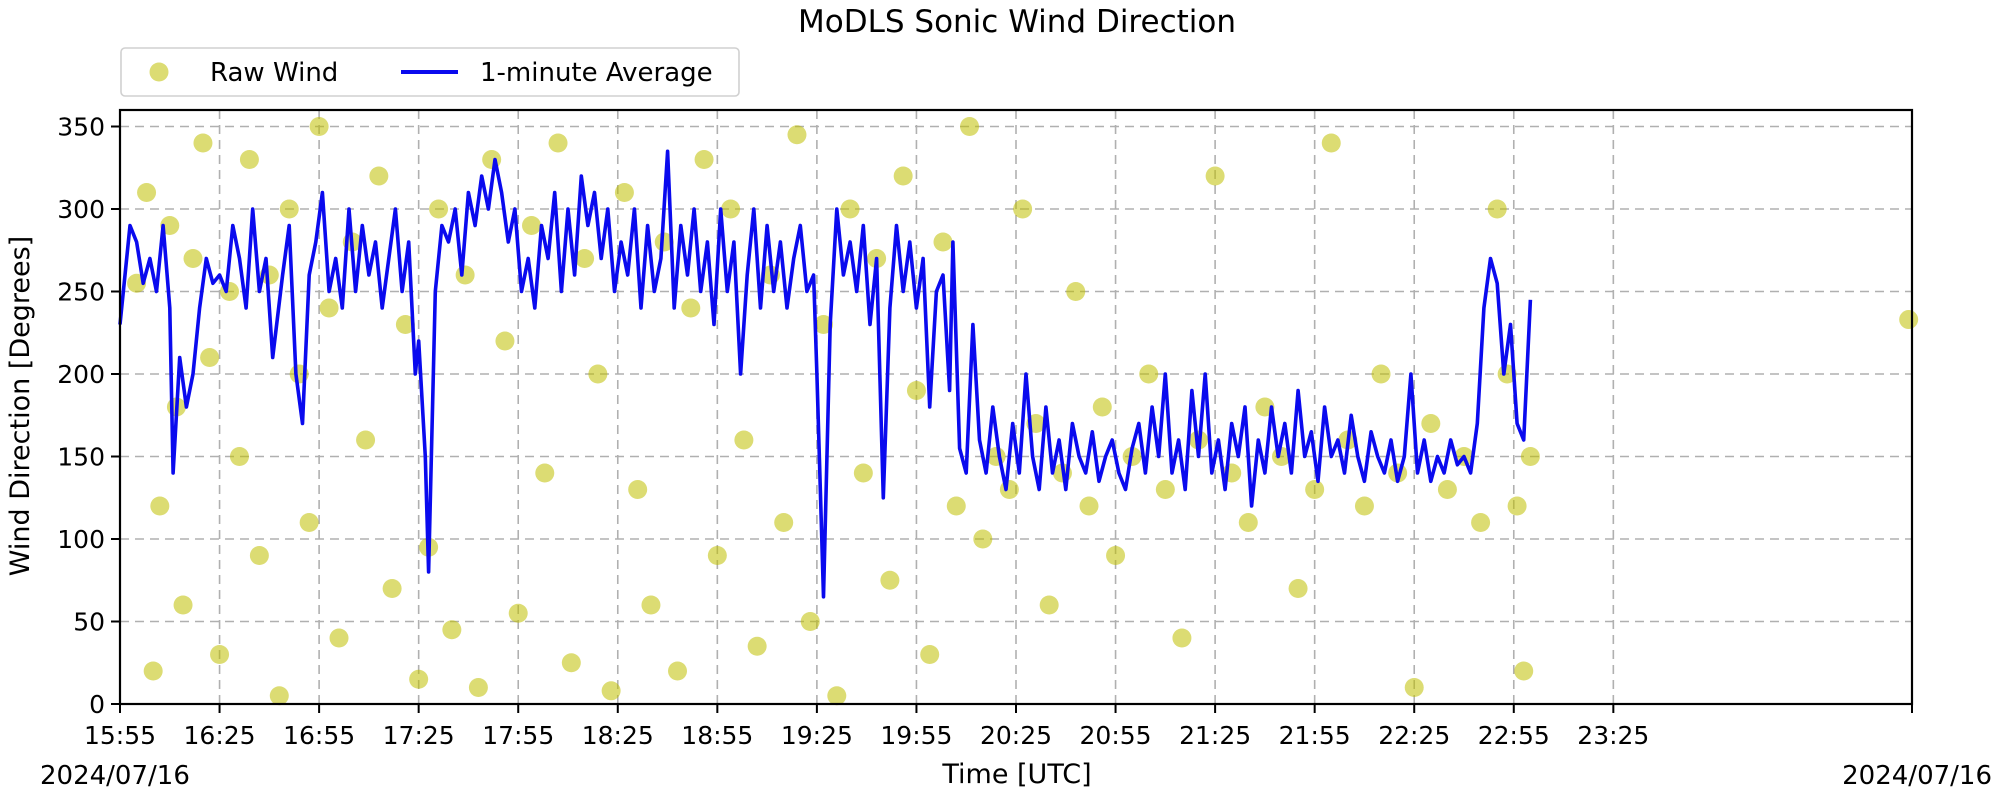  What do you see at coordinates (1315, 735) in the screenshot?
I see `x-tick-label: 21:55` at bounding box center [1315, 735].